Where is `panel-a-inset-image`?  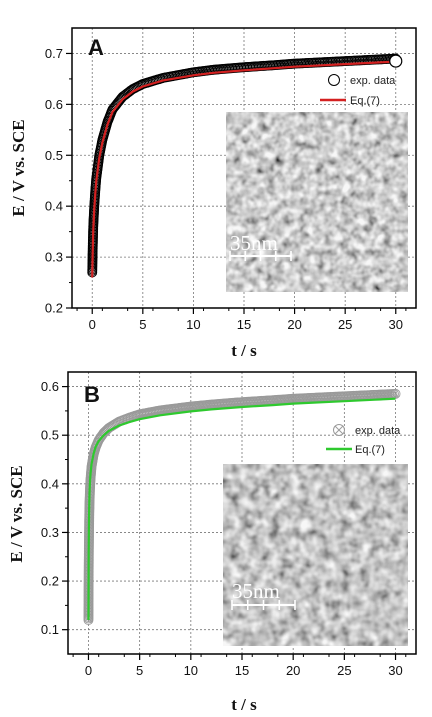
panel-a-inset-image is located at coordinates (317, 202).